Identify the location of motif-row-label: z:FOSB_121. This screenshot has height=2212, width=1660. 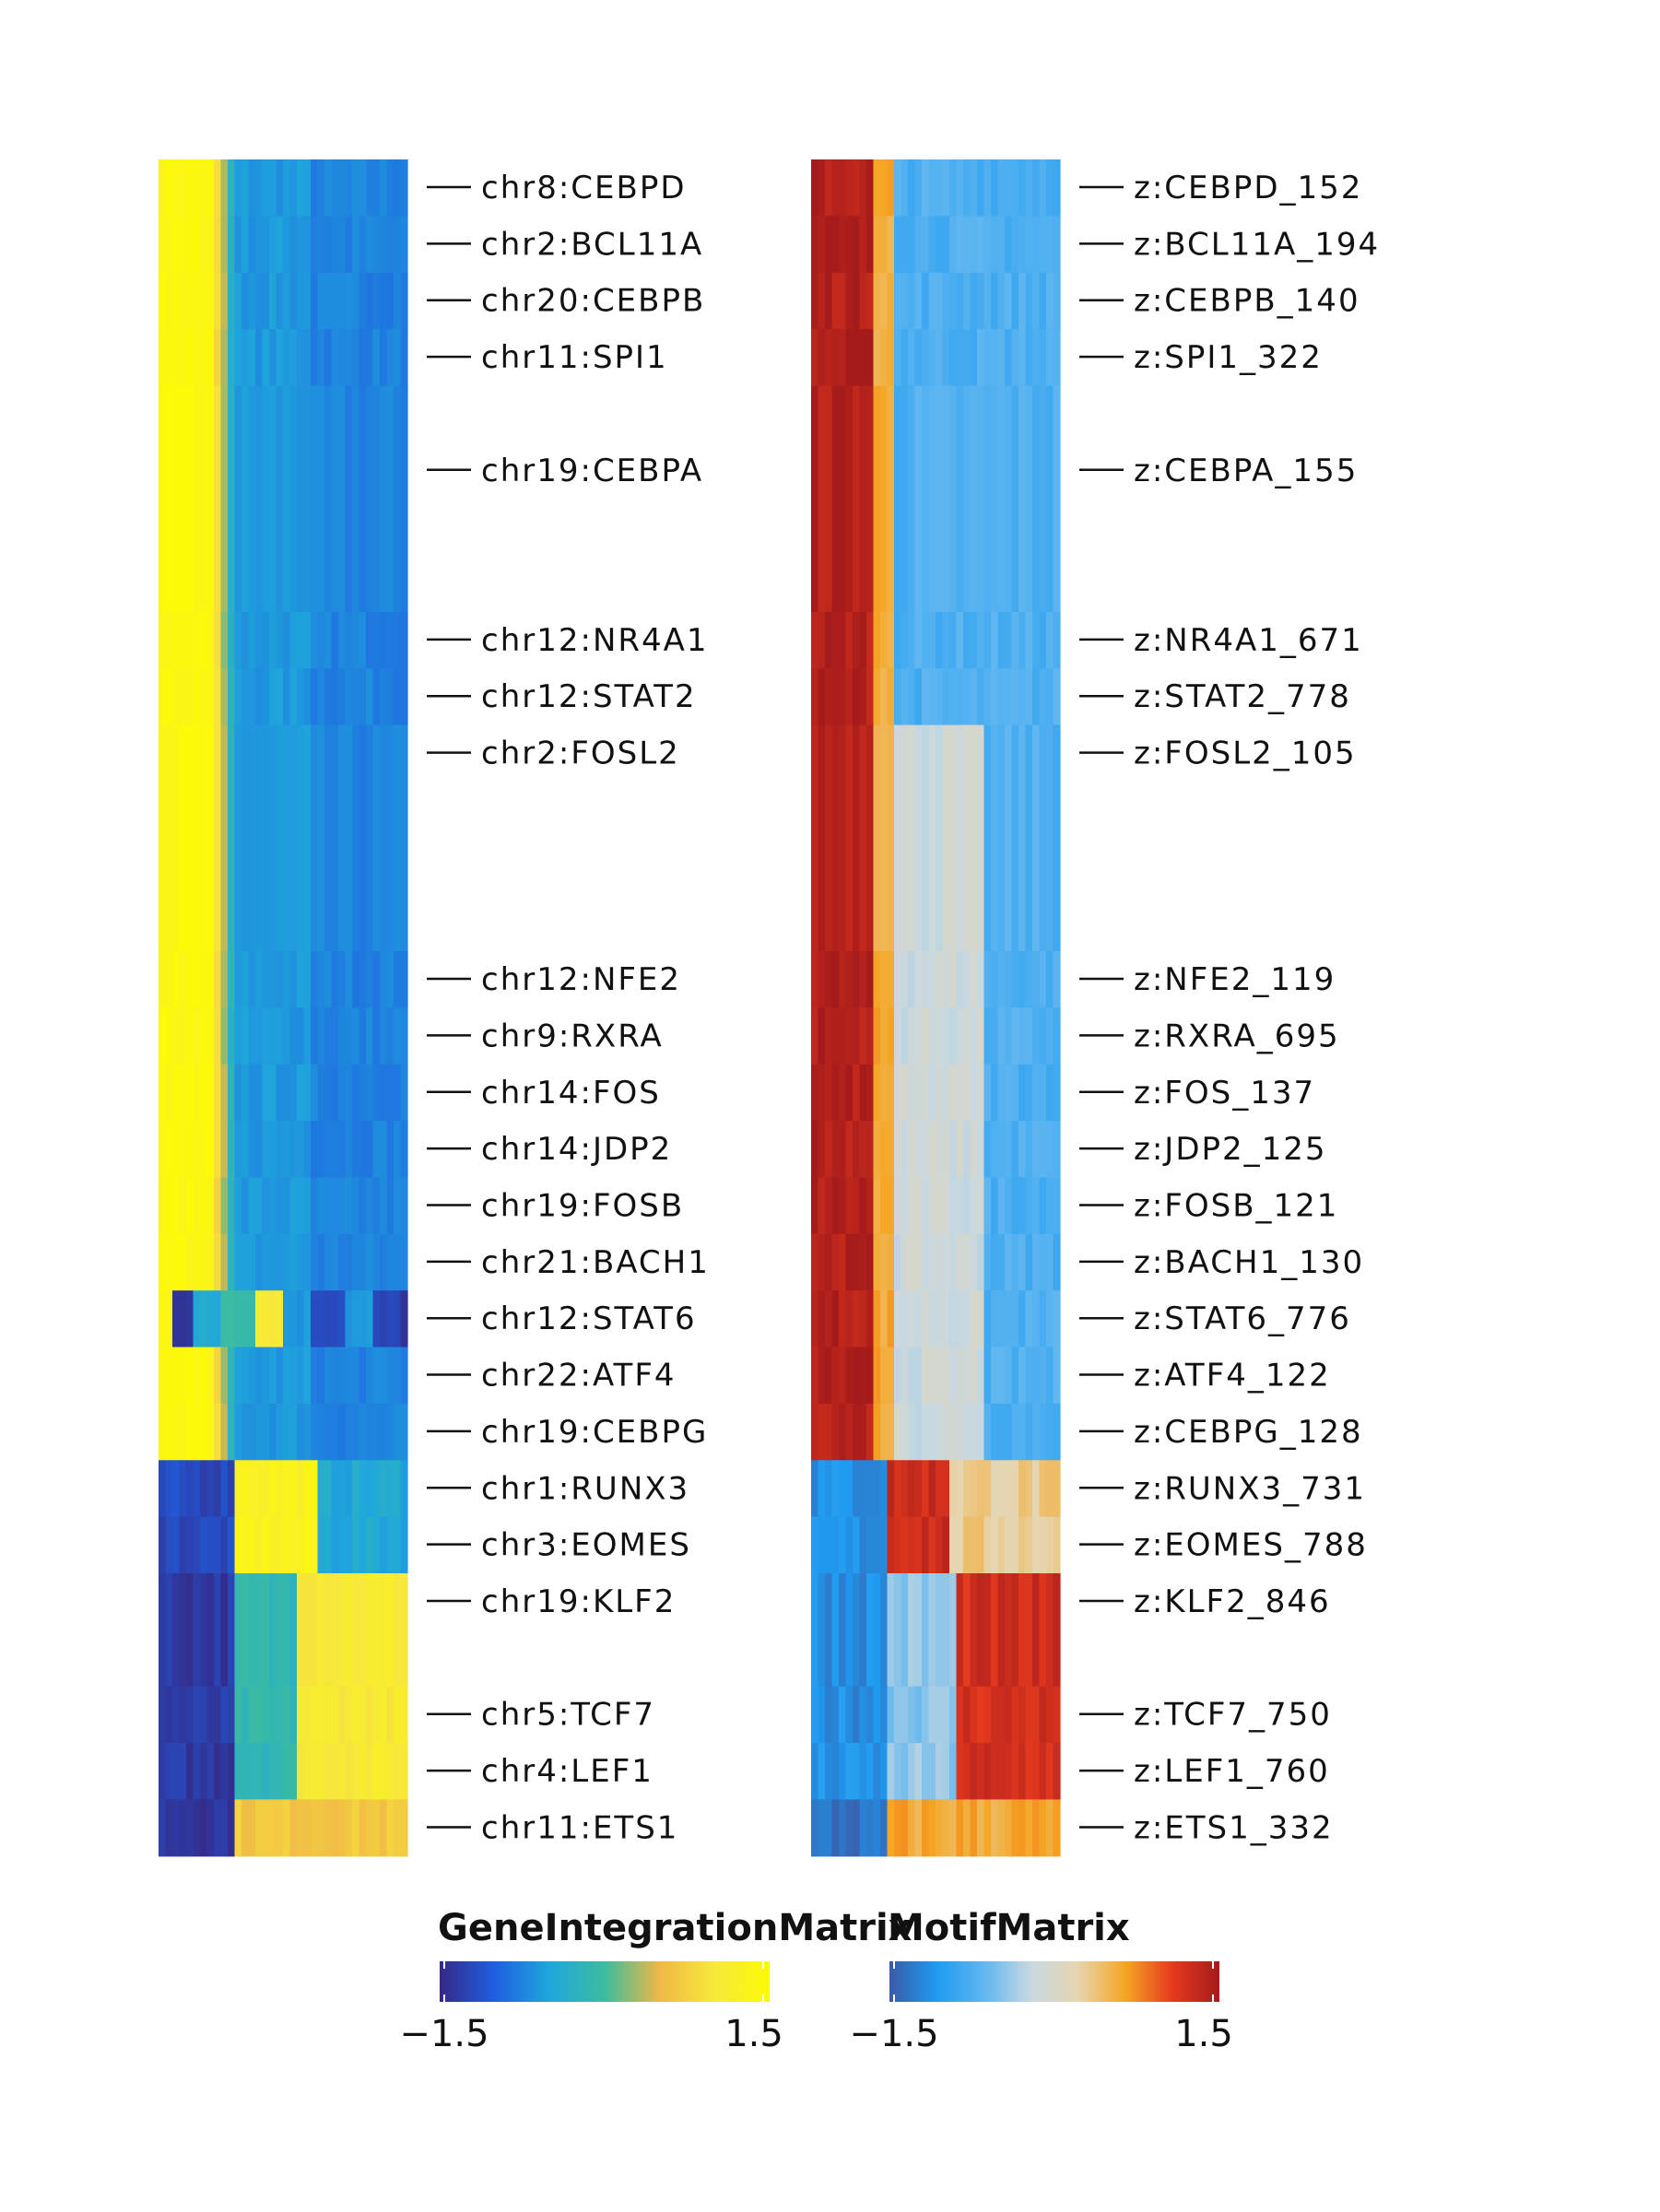
(1236, 1205).